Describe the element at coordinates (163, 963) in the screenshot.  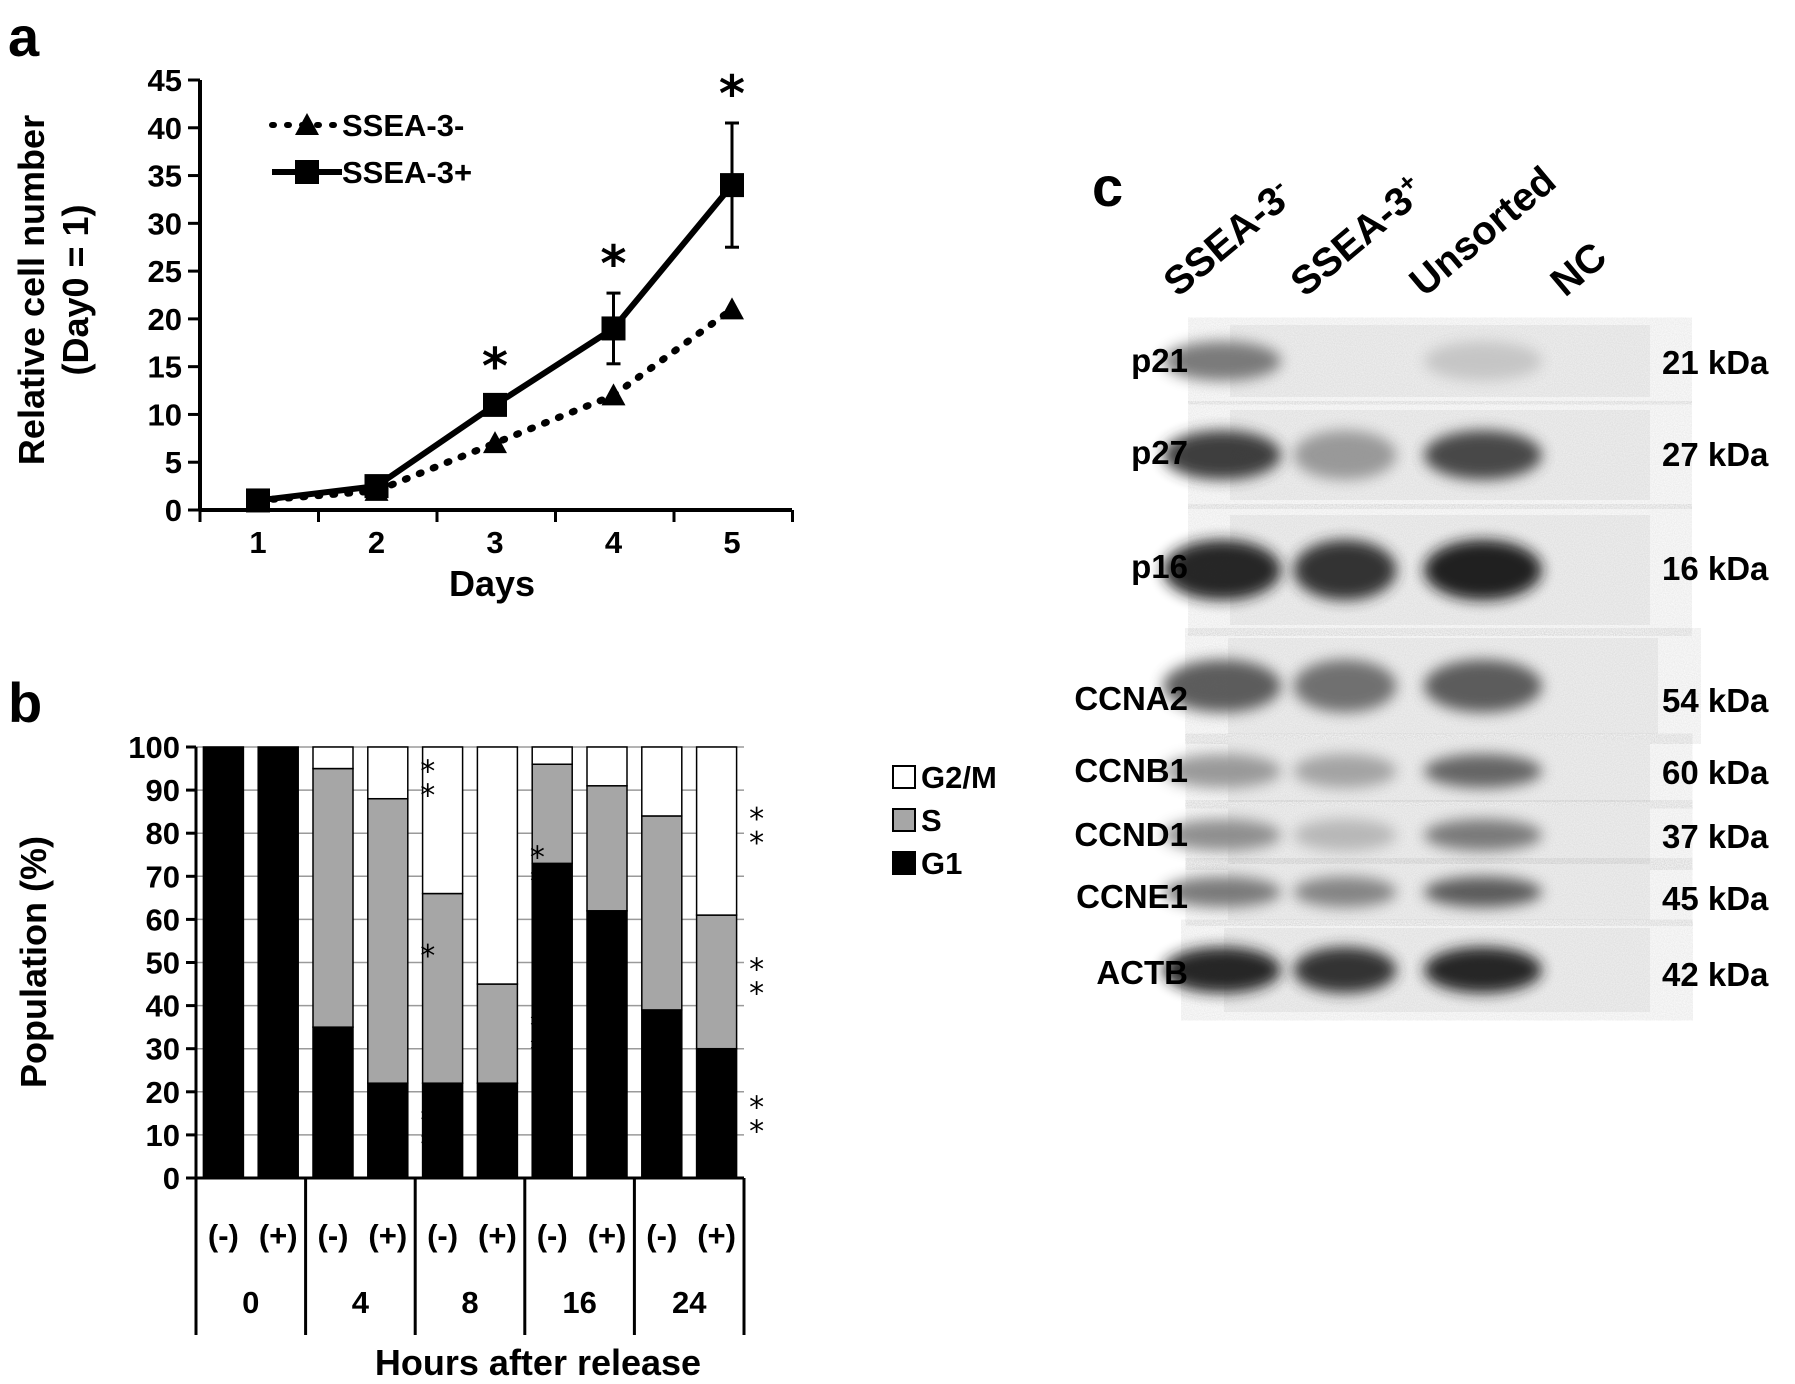
I see `y-tick-label: 50` at that location.